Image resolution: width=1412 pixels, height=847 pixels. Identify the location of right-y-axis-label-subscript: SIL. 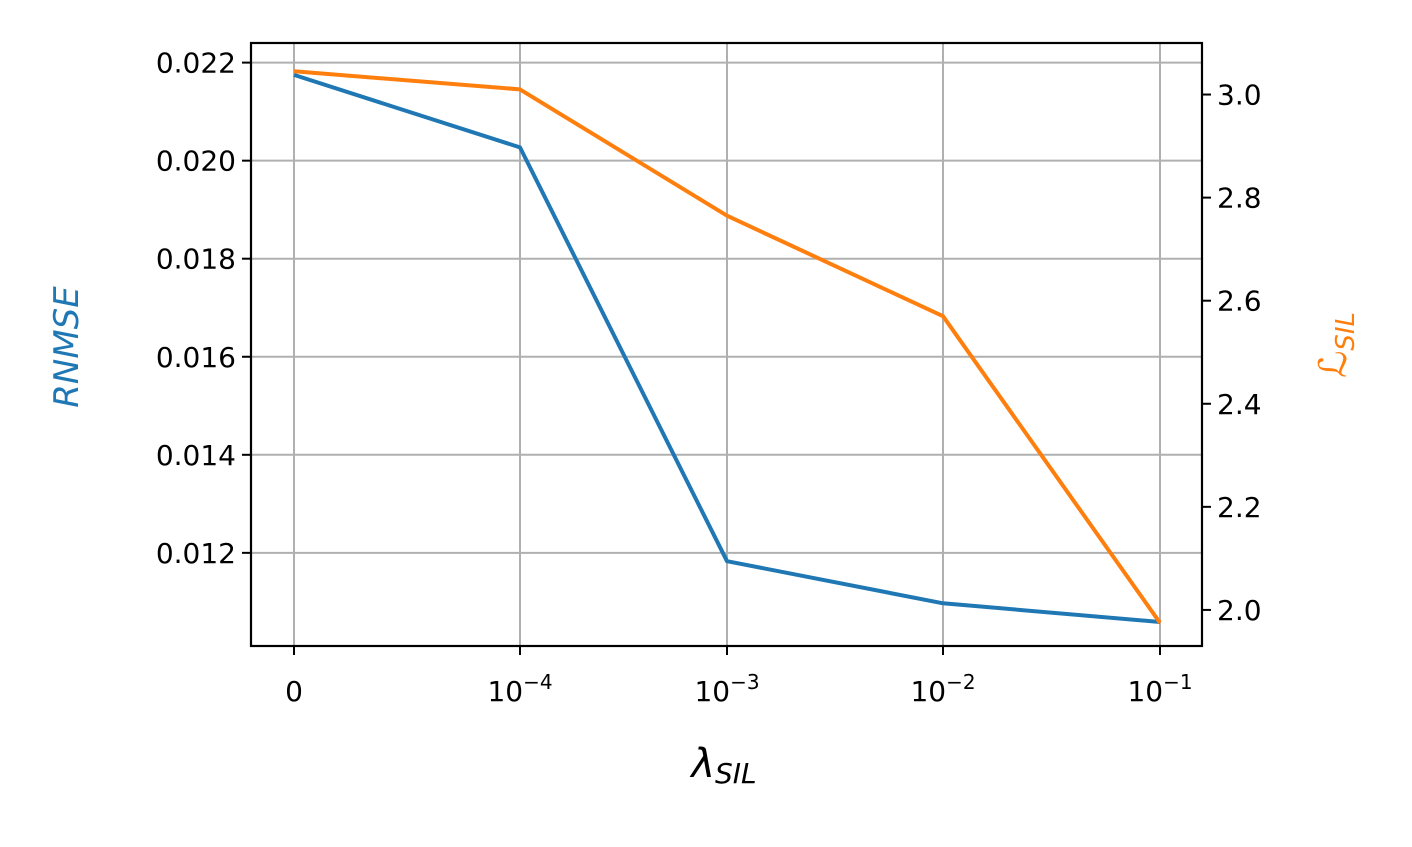
(1346, 331).